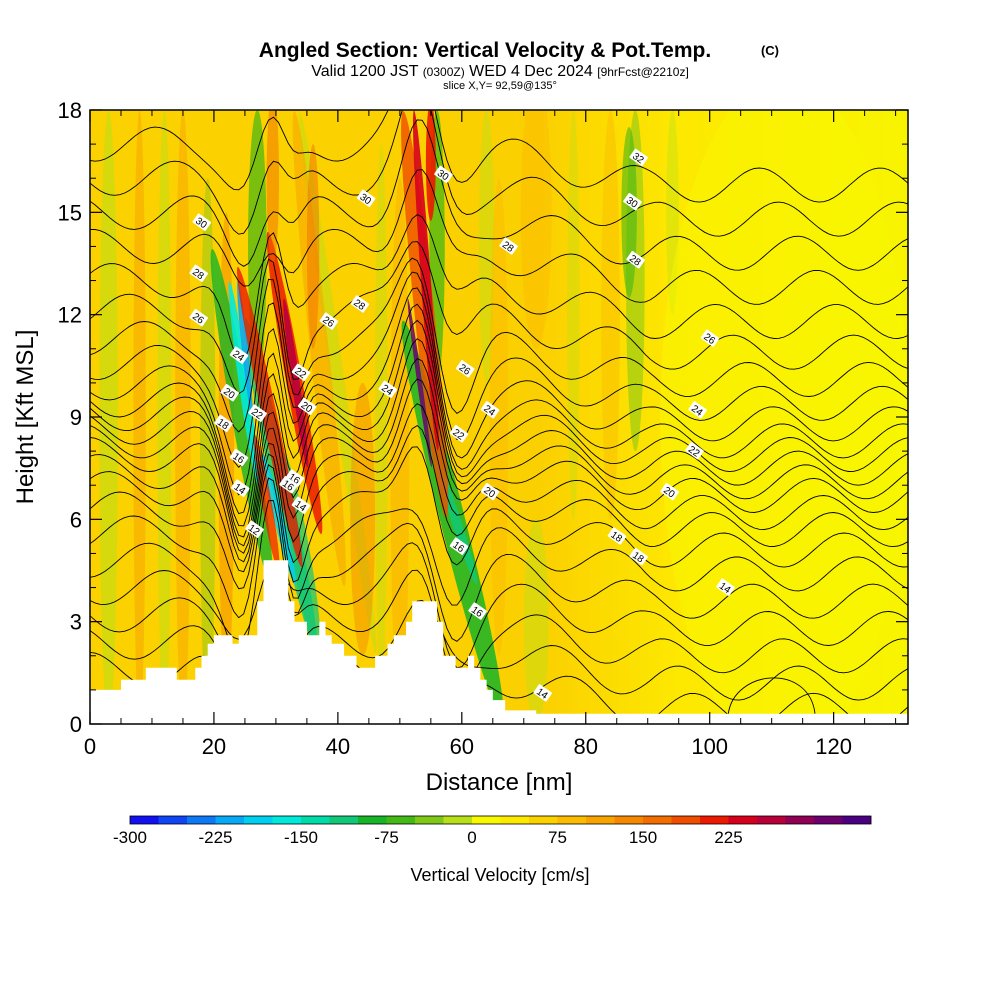 Image resolution: width=1000 pixels, height=1000 pixels. I want to click on subtitle-valid-time: Valid 1200 JST, so click(365, 71).